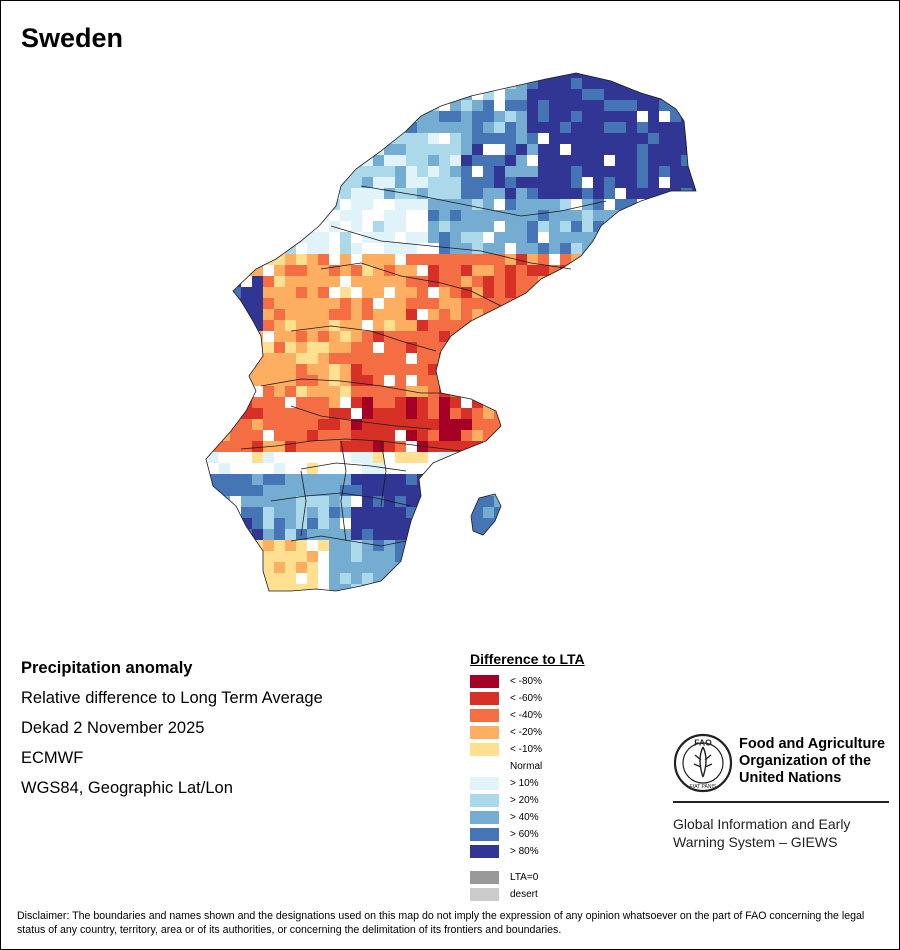  Describe the element at coordinates (127, 788) in the screenshot. I see `info-projection: WGS84, Geographic Lat/Lon` at that location.